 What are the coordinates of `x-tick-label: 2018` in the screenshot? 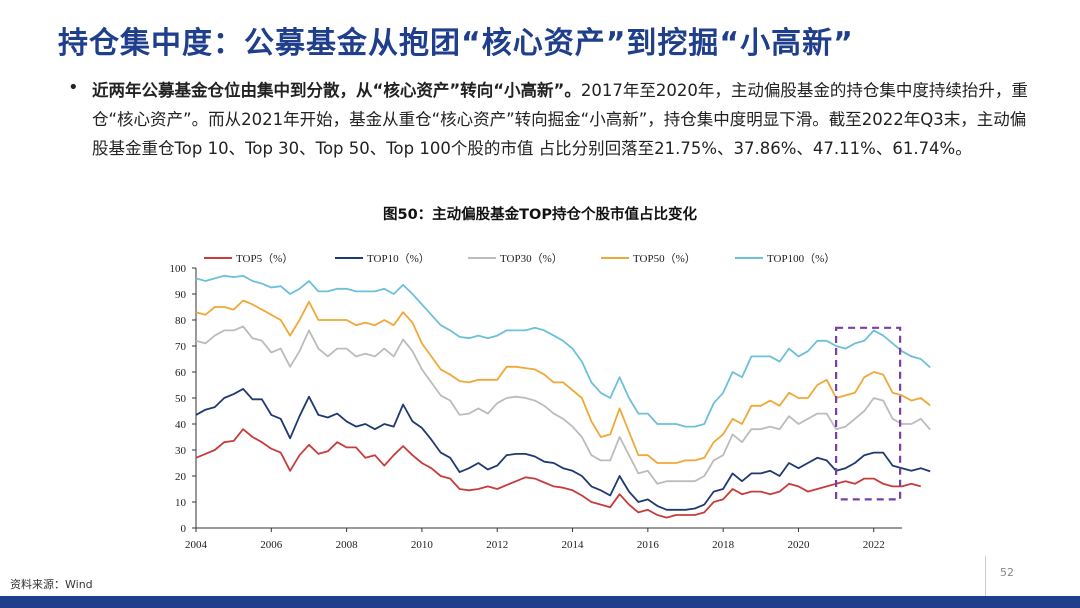 It's located at (723, 545).